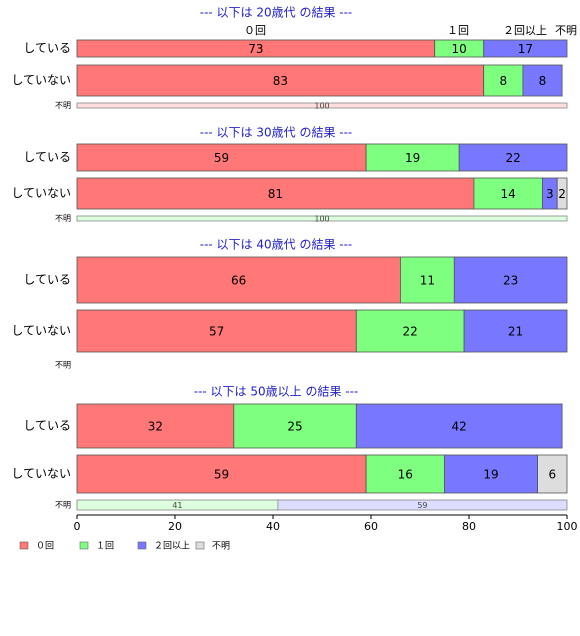 The width and height of the screenshot is (580, 636). Describe the element at coordinates (45, 546) in the screenshot. I see `legend-label: ０回` at that location.